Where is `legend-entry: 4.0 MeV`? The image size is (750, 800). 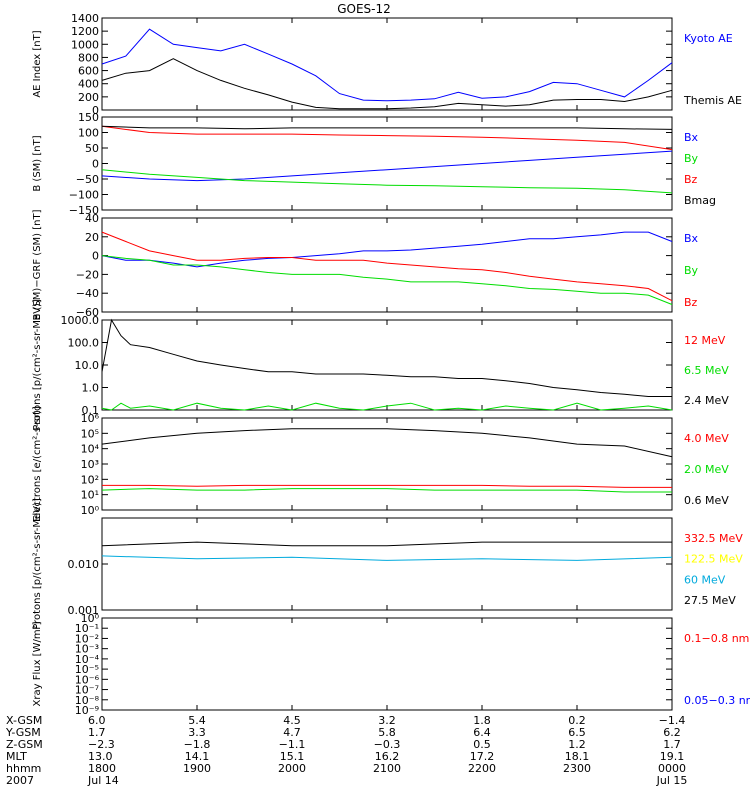
legend-entry: 4.0 MeV is located at coordinates (706, 438).